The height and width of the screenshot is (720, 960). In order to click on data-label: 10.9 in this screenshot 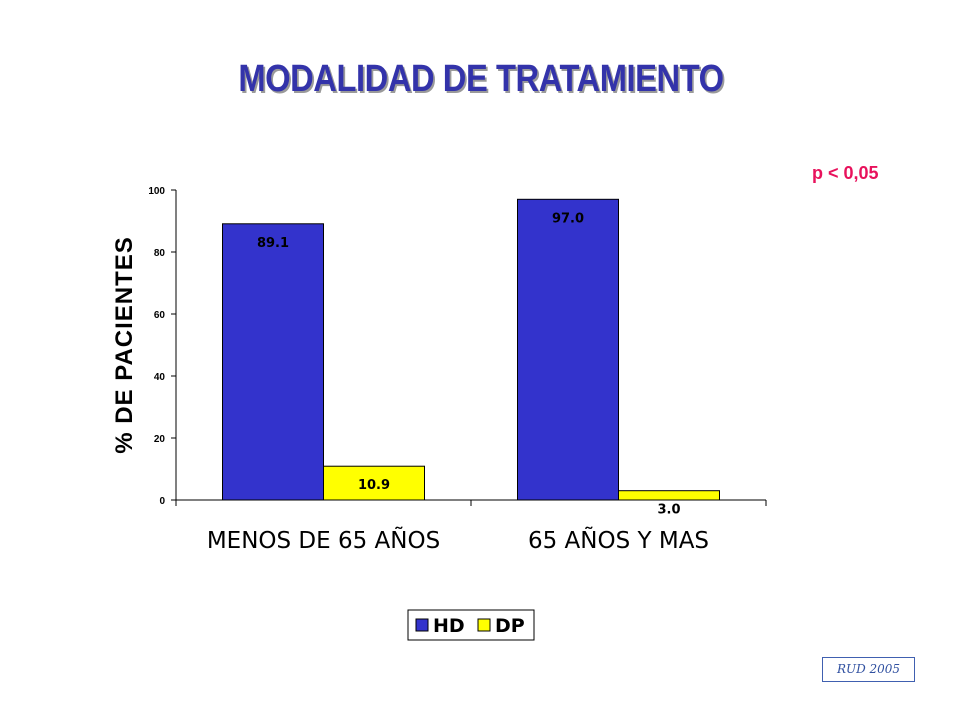, I will do `click(374, 485)`.